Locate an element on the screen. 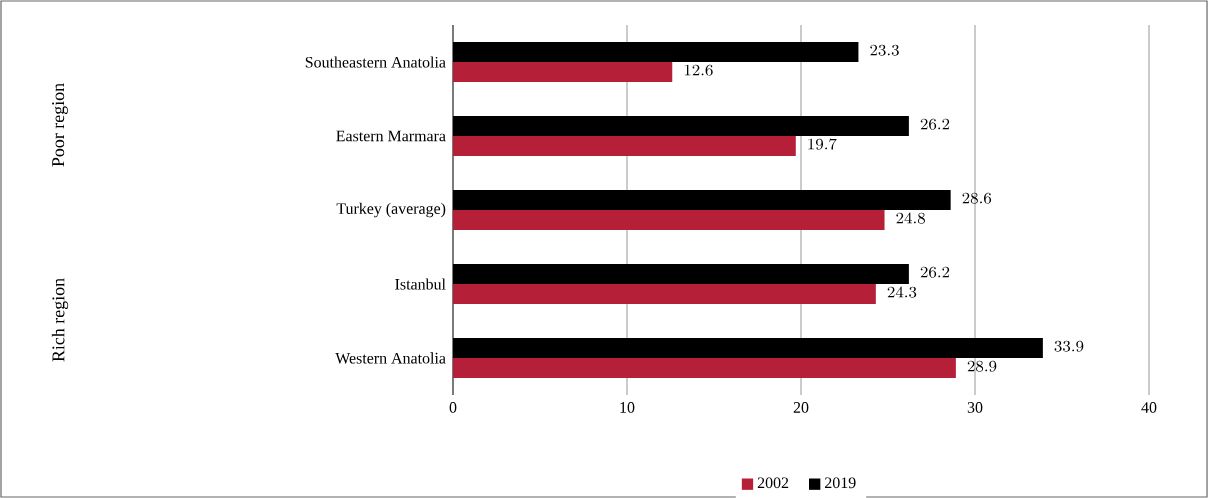 This screenshot has height=498, width=1208. legend-label: 2002 is located at coordinates (773, 483).